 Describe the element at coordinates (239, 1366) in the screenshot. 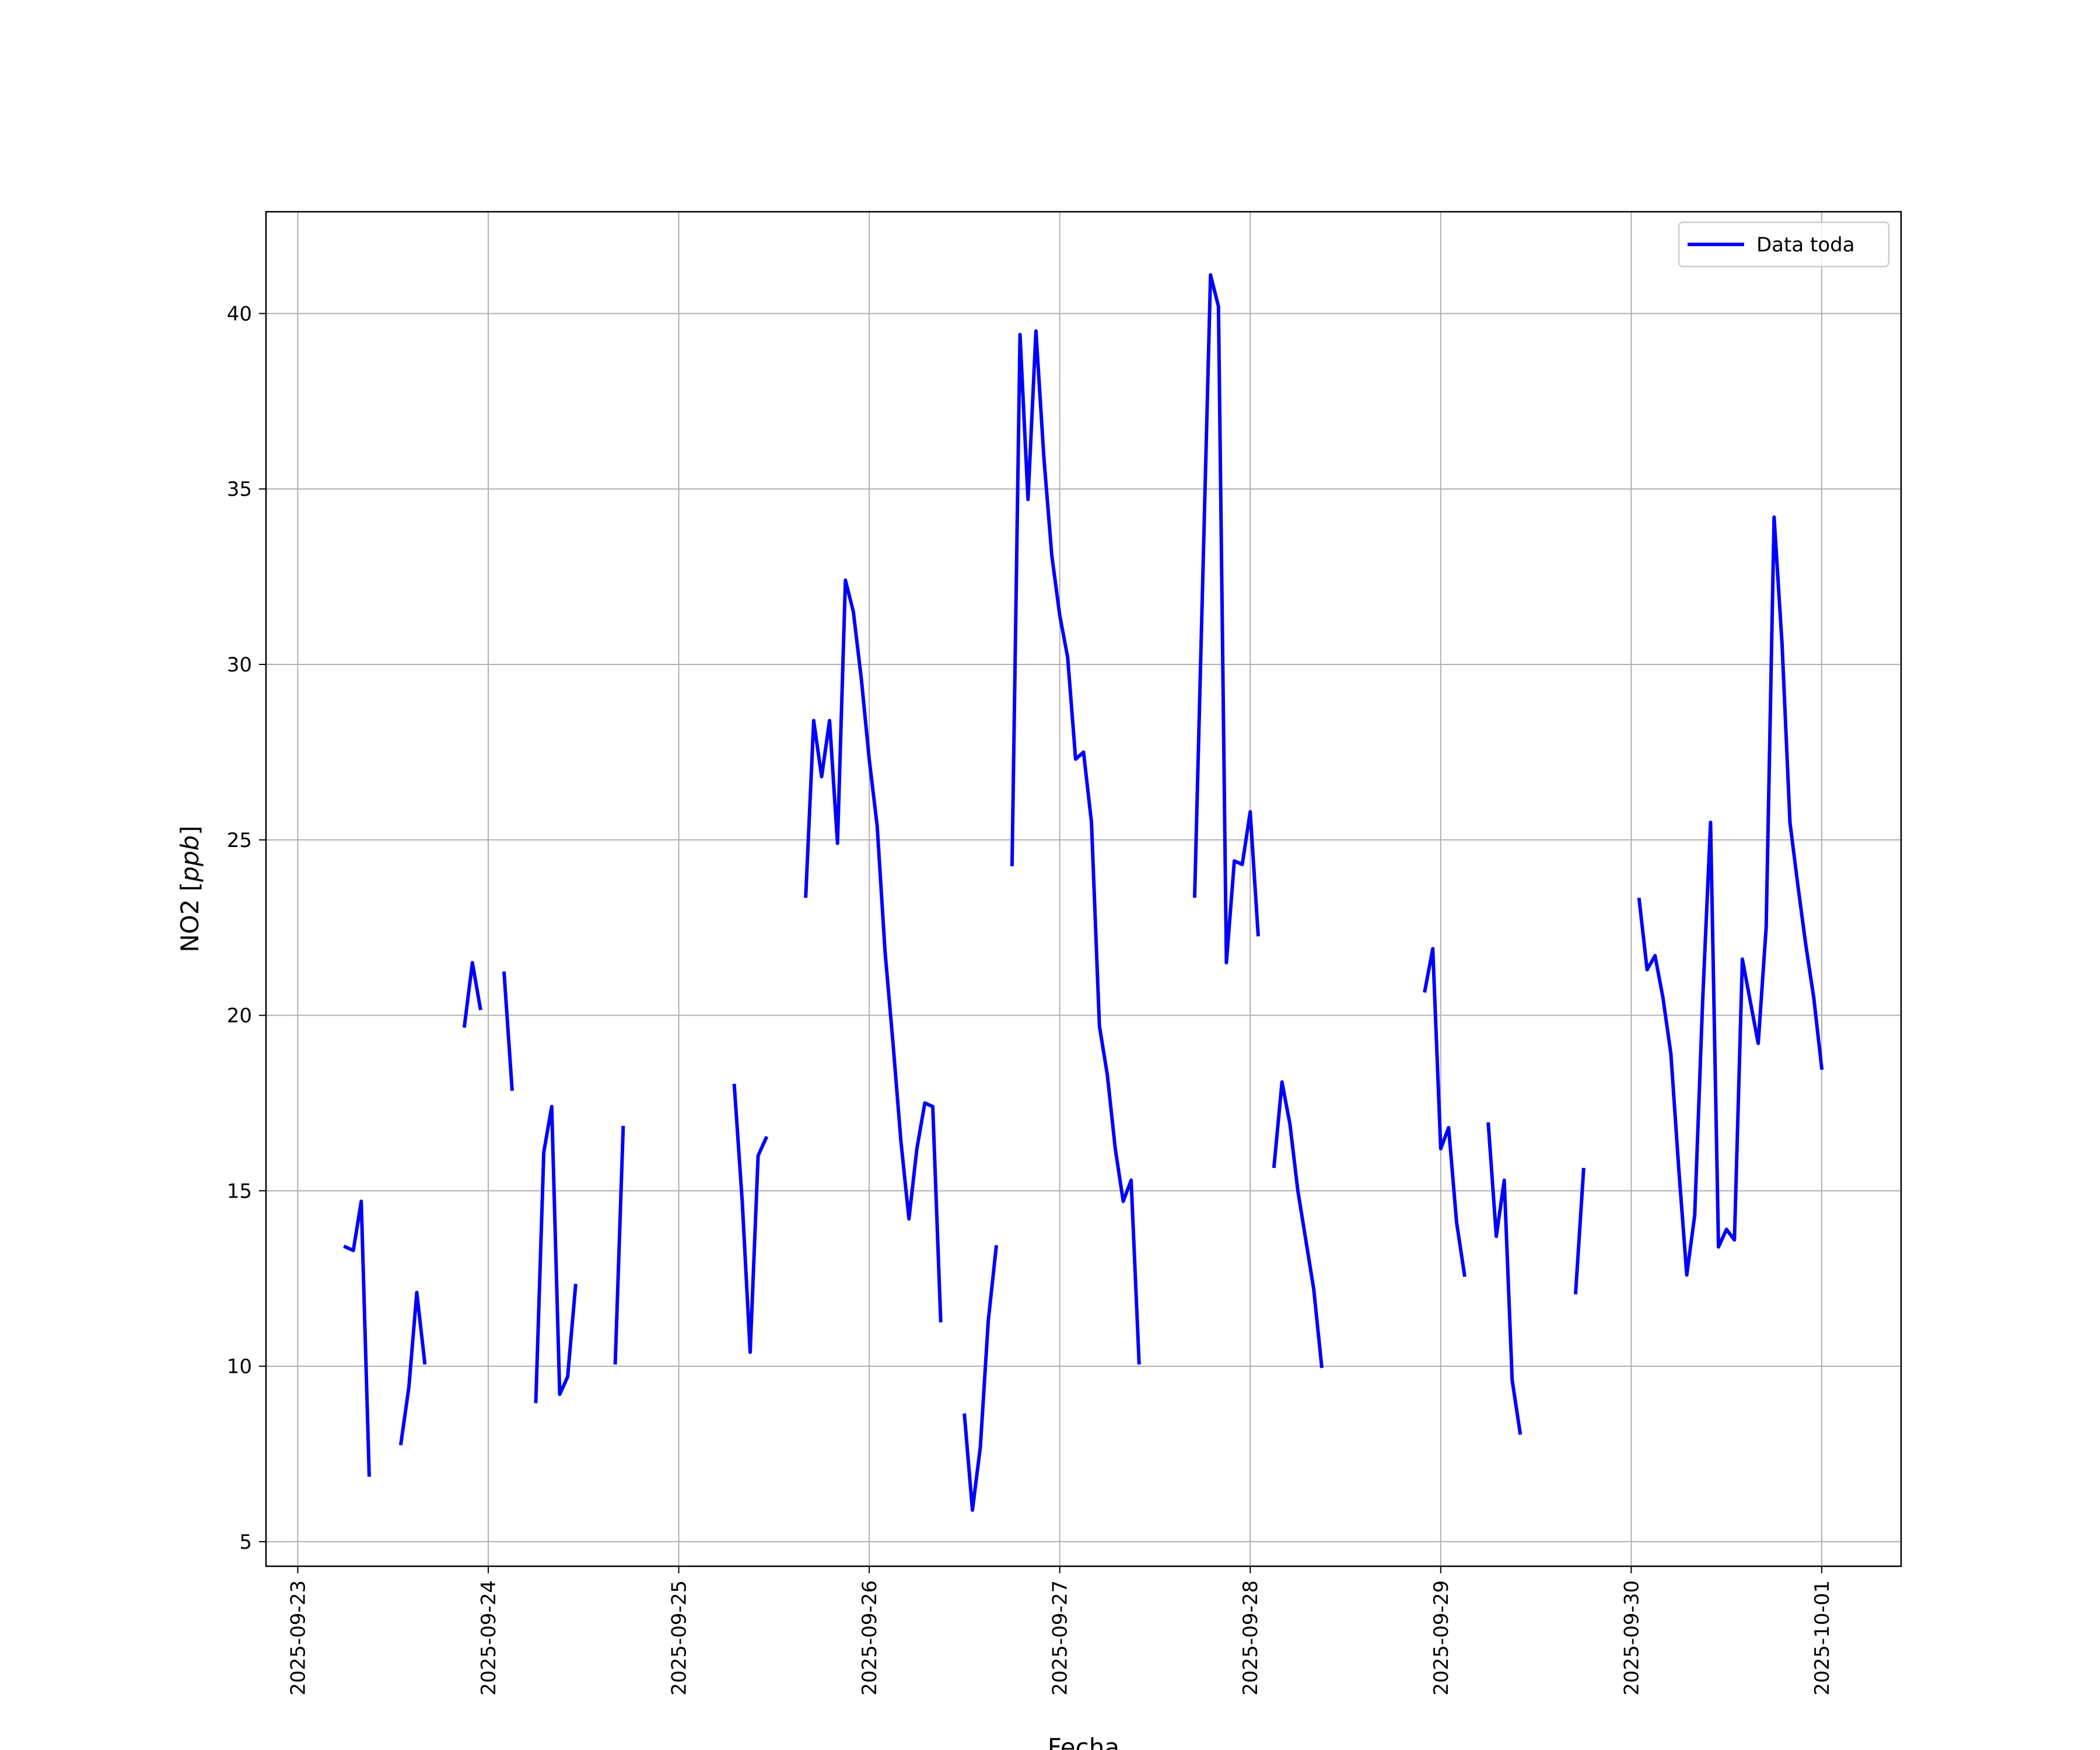

I see `y-tick-label: 10` at that location.